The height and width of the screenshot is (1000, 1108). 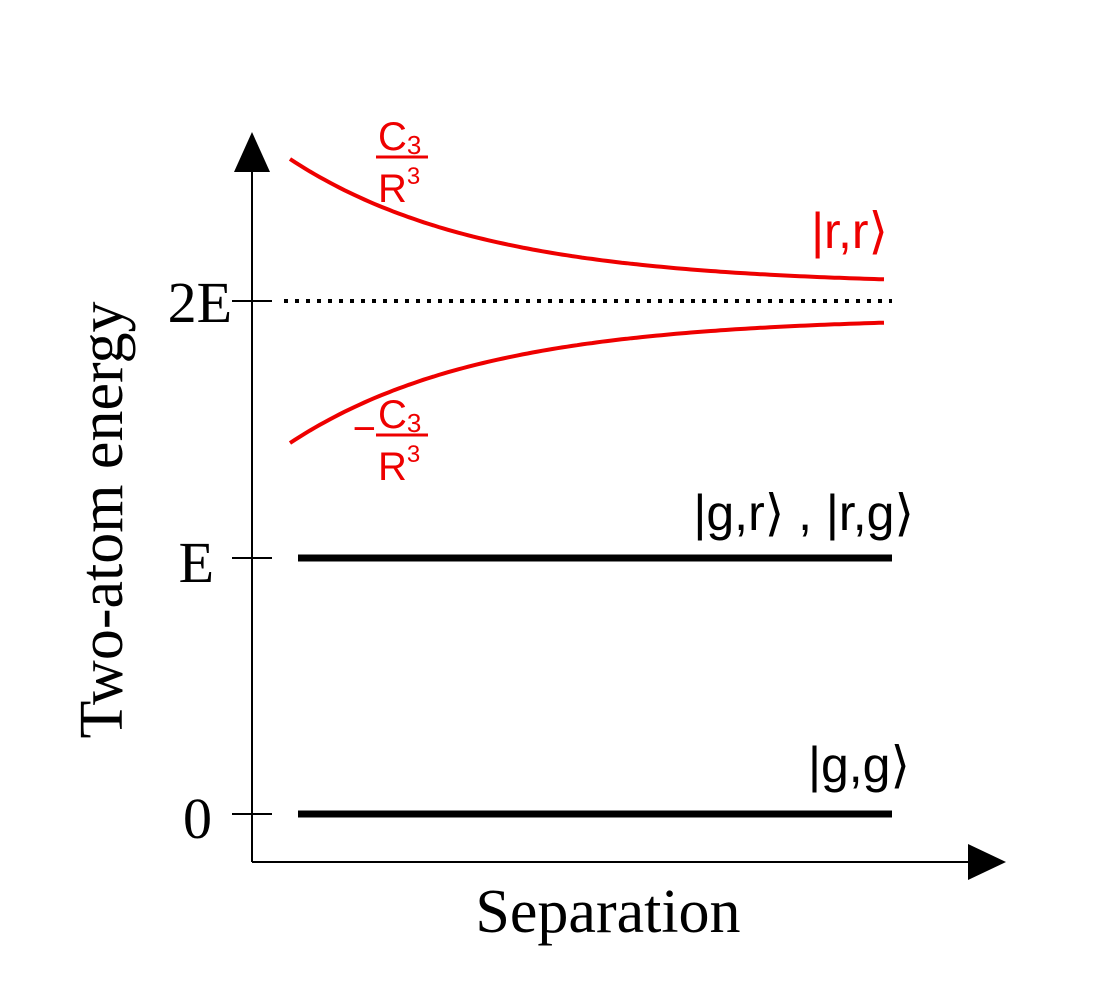 I want to click on x-axis-label: Separation, so click(x=607, y=912).